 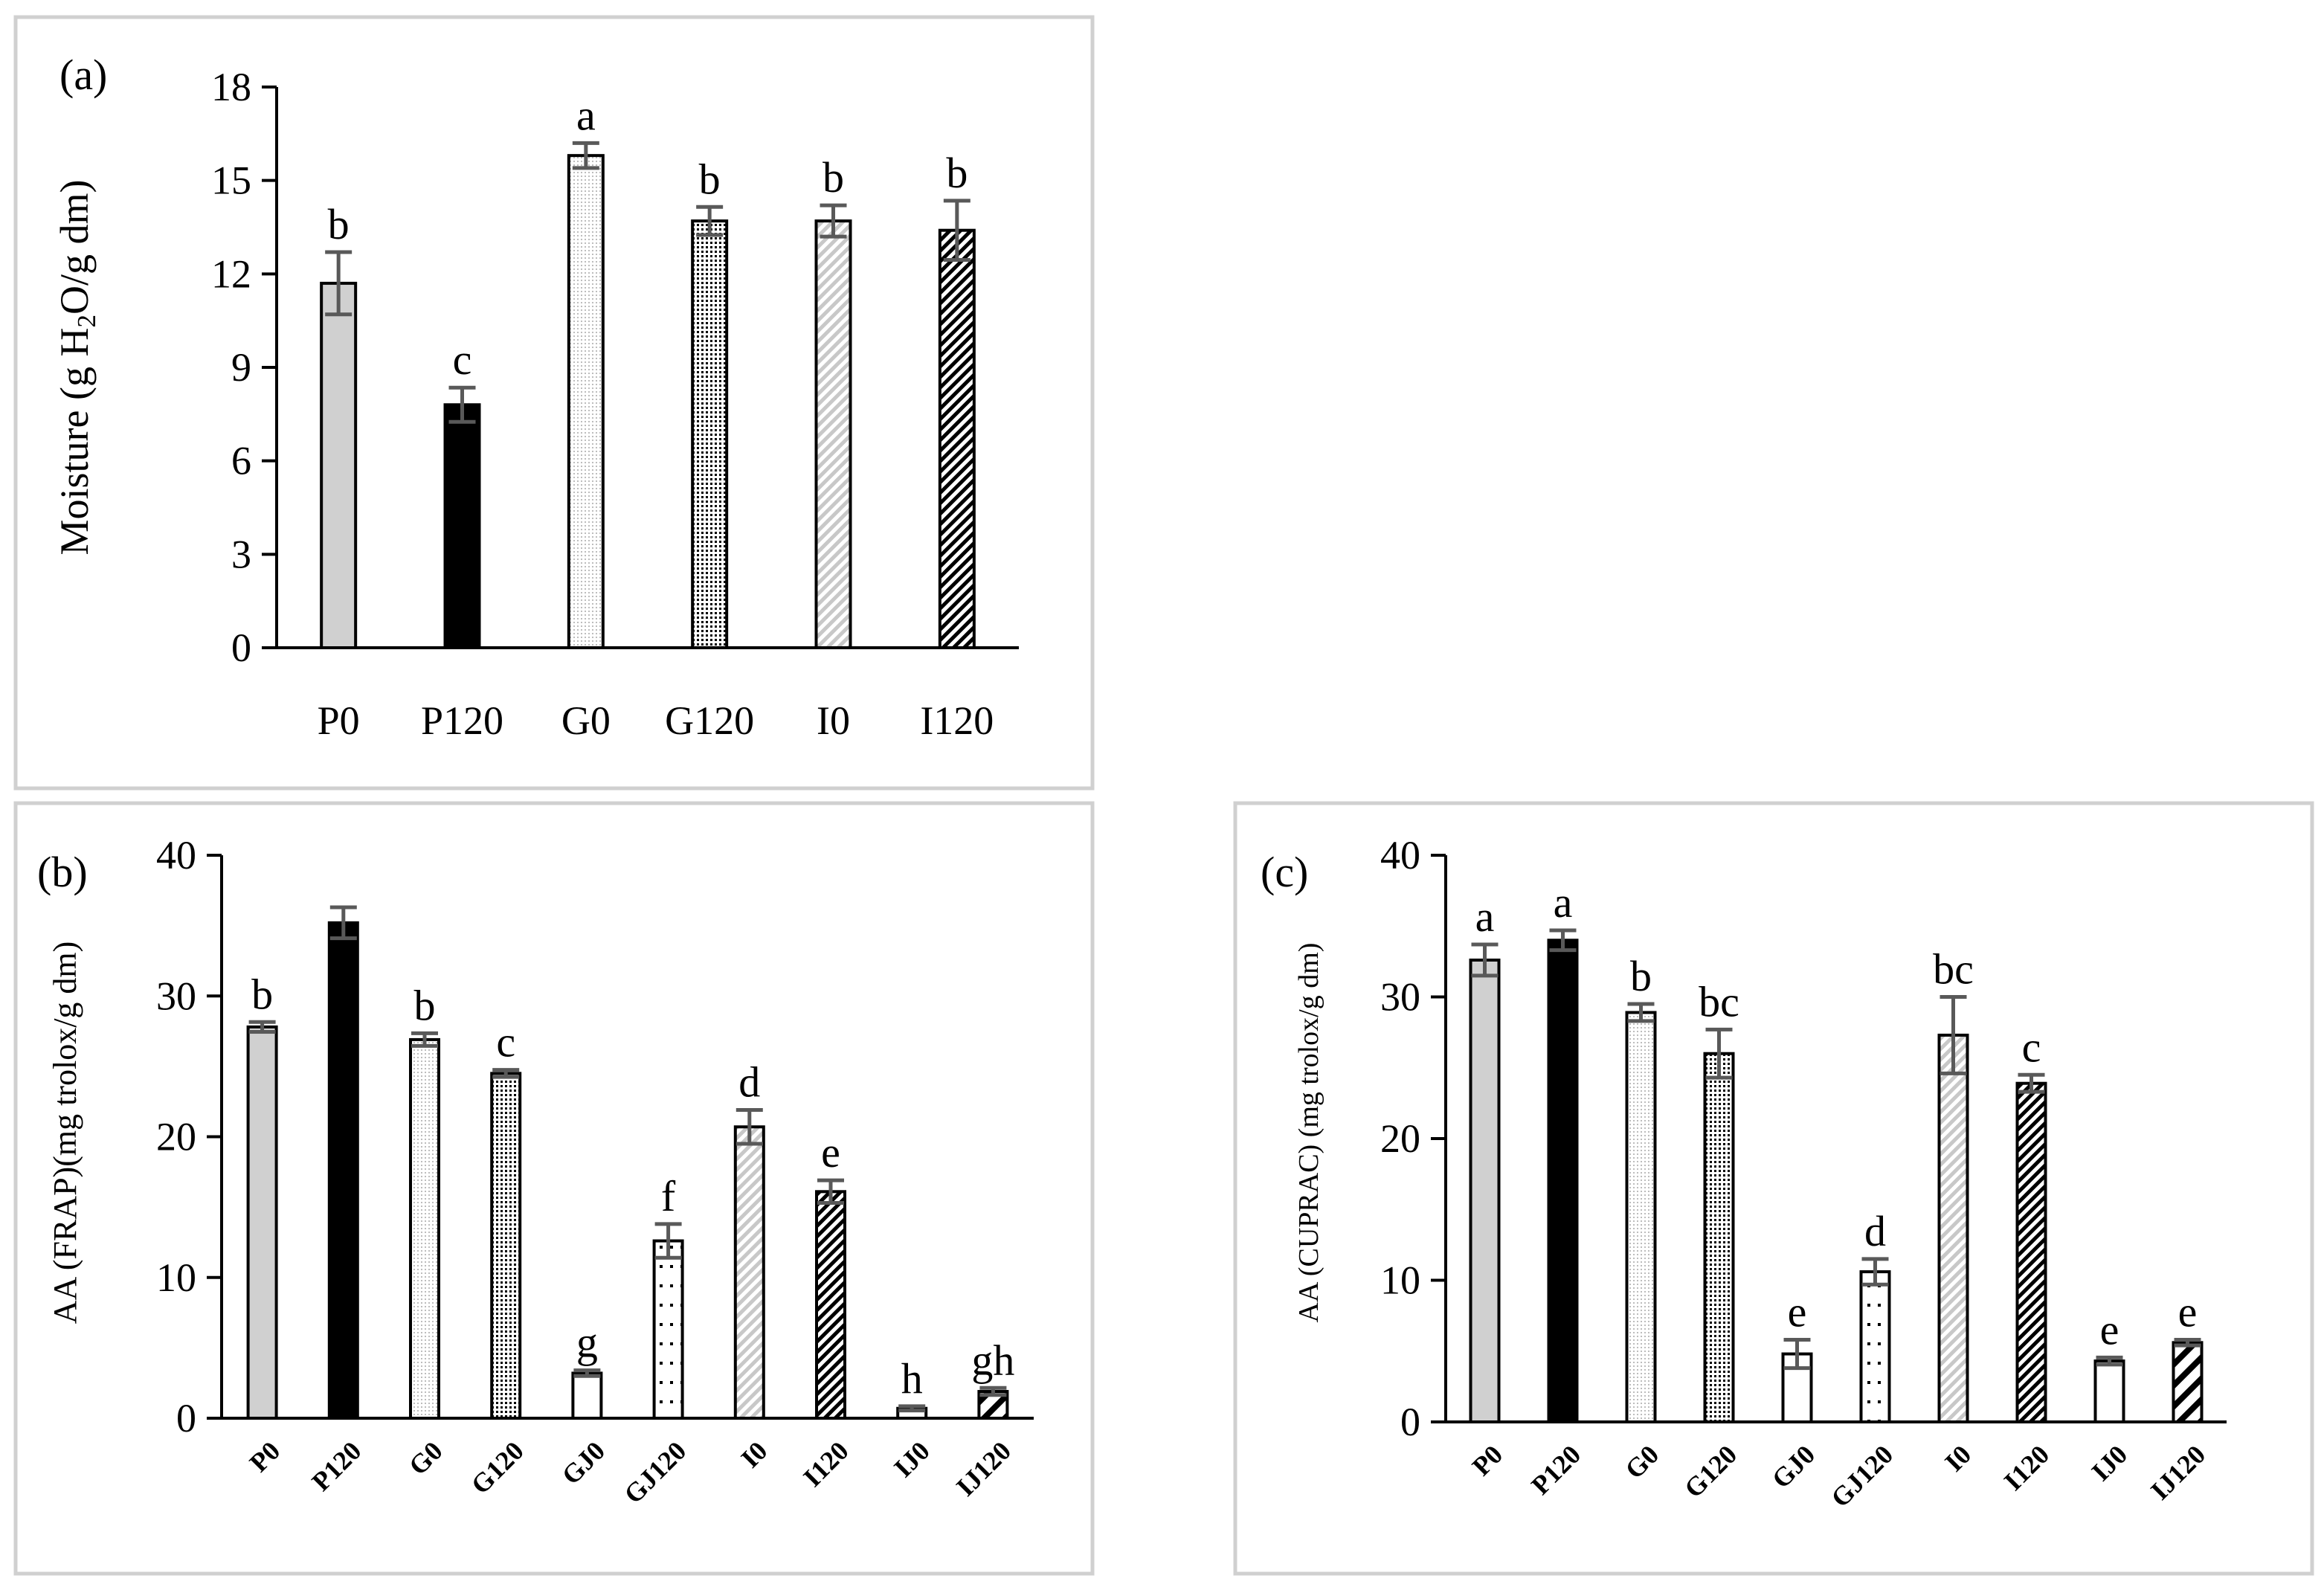 I want to click on panel-label: (a), so click(x=83, y=75).